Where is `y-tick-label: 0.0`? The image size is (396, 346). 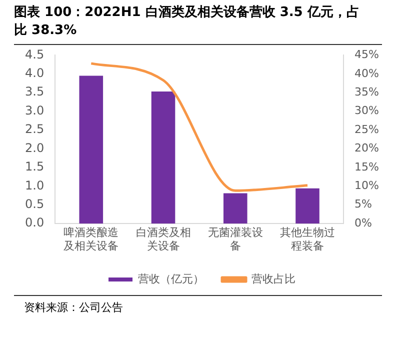
y-tick-label: 0.0 is located at coordinates (34, 223).